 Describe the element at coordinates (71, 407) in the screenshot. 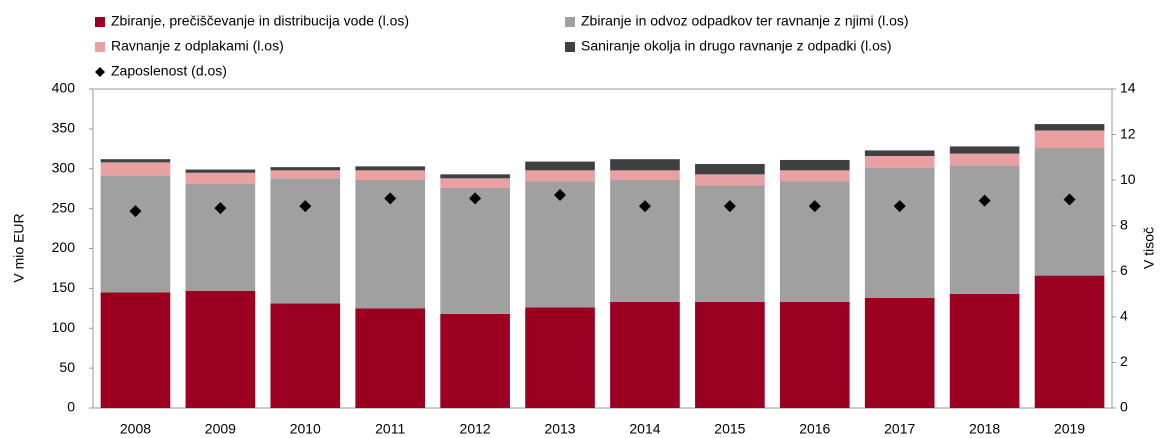

I see `y-tick-label: 0` at that location.